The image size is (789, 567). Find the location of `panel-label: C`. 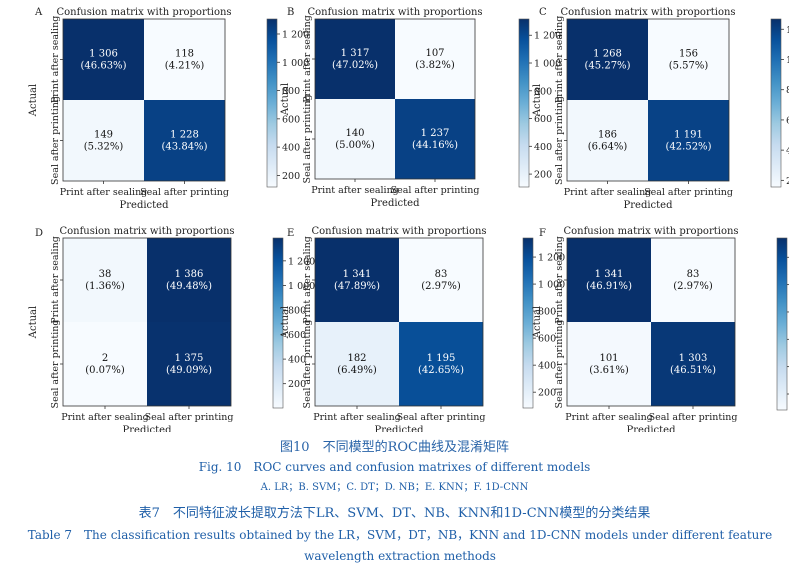

panel-label: C is located at coordinates (543, 12).